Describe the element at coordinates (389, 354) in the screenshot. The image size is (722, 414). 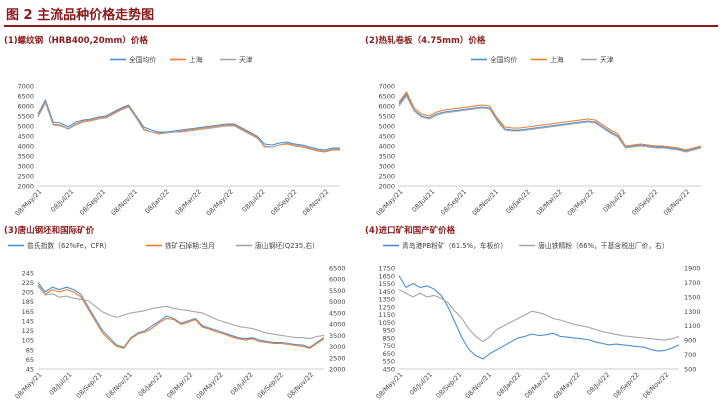
I see `y-tick-label: 650` at that location.